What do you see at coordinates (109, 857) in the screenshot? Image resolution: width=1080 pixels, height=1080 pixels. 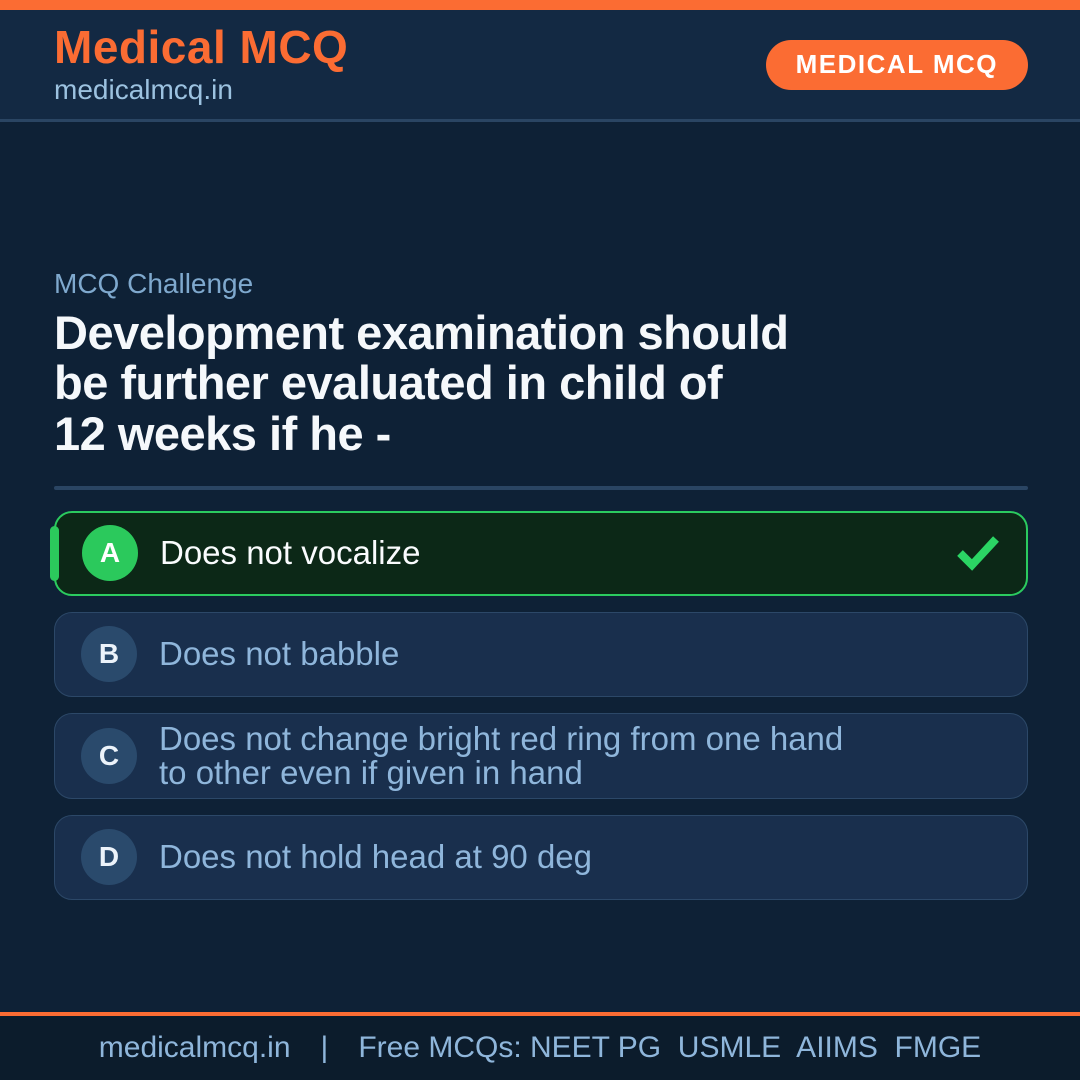 I see `option-letter-badge: D` at bounding box center [109, 857].